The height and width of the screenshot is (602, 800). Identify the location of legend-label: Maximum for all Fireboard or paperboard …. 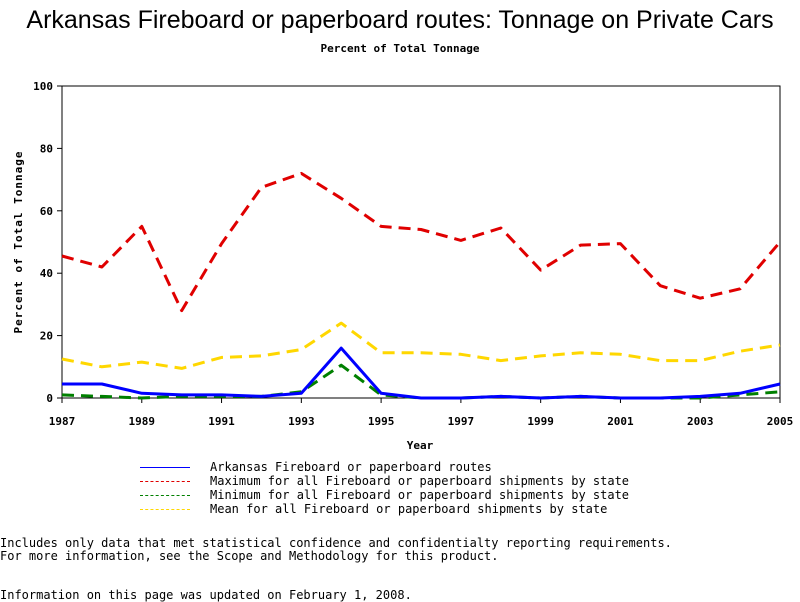
(419, 481).